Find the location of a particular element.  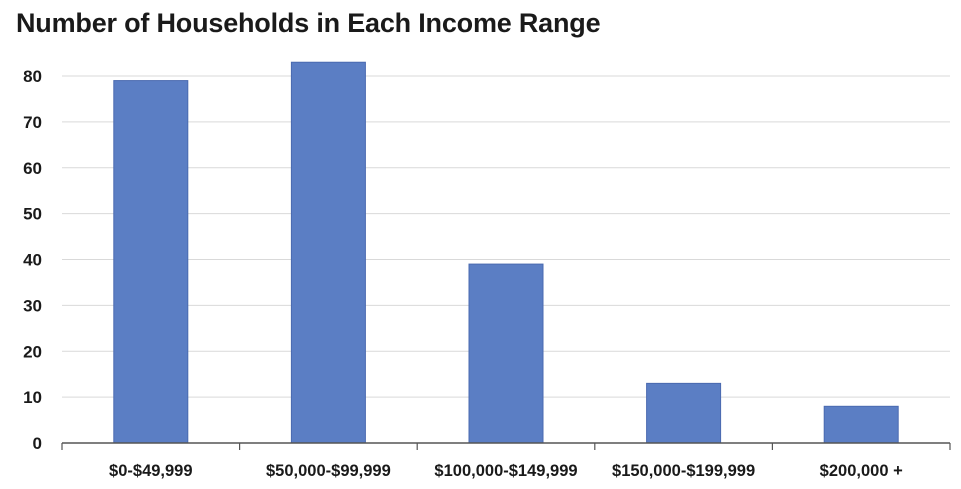

y-tick-label-60: 60 is located at coordinates (32, 168).